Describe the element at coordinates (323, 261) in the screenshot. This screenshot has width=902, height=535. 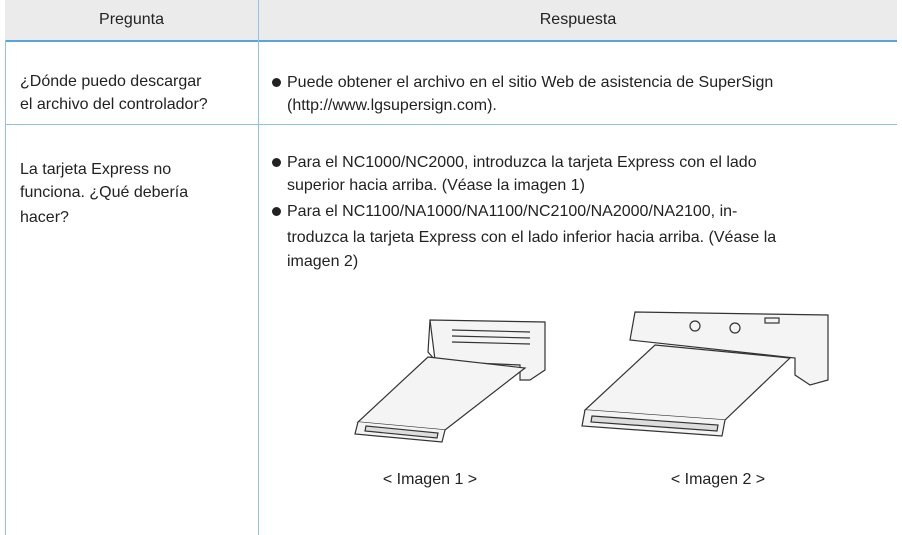
I see `answer-line: imagen 2)` at that location.